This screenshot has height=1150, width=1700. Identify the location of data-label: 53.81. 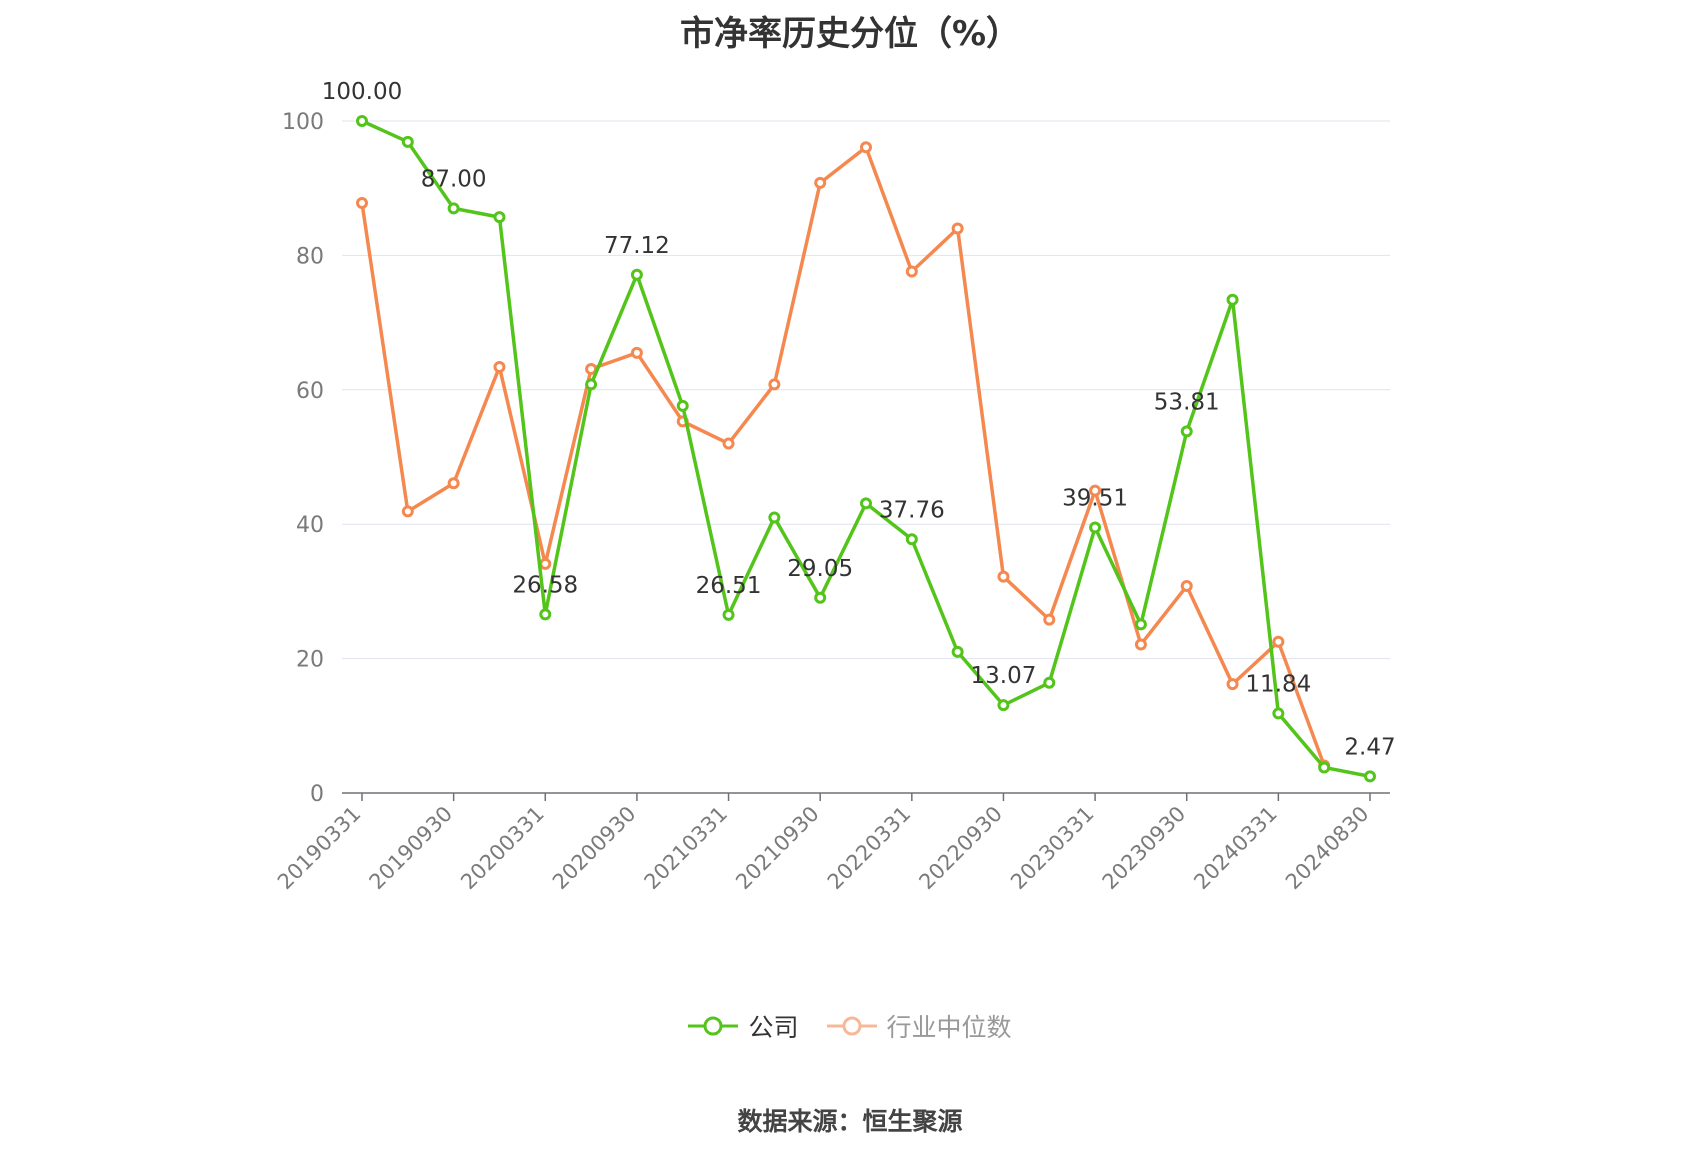
(1187, 402).